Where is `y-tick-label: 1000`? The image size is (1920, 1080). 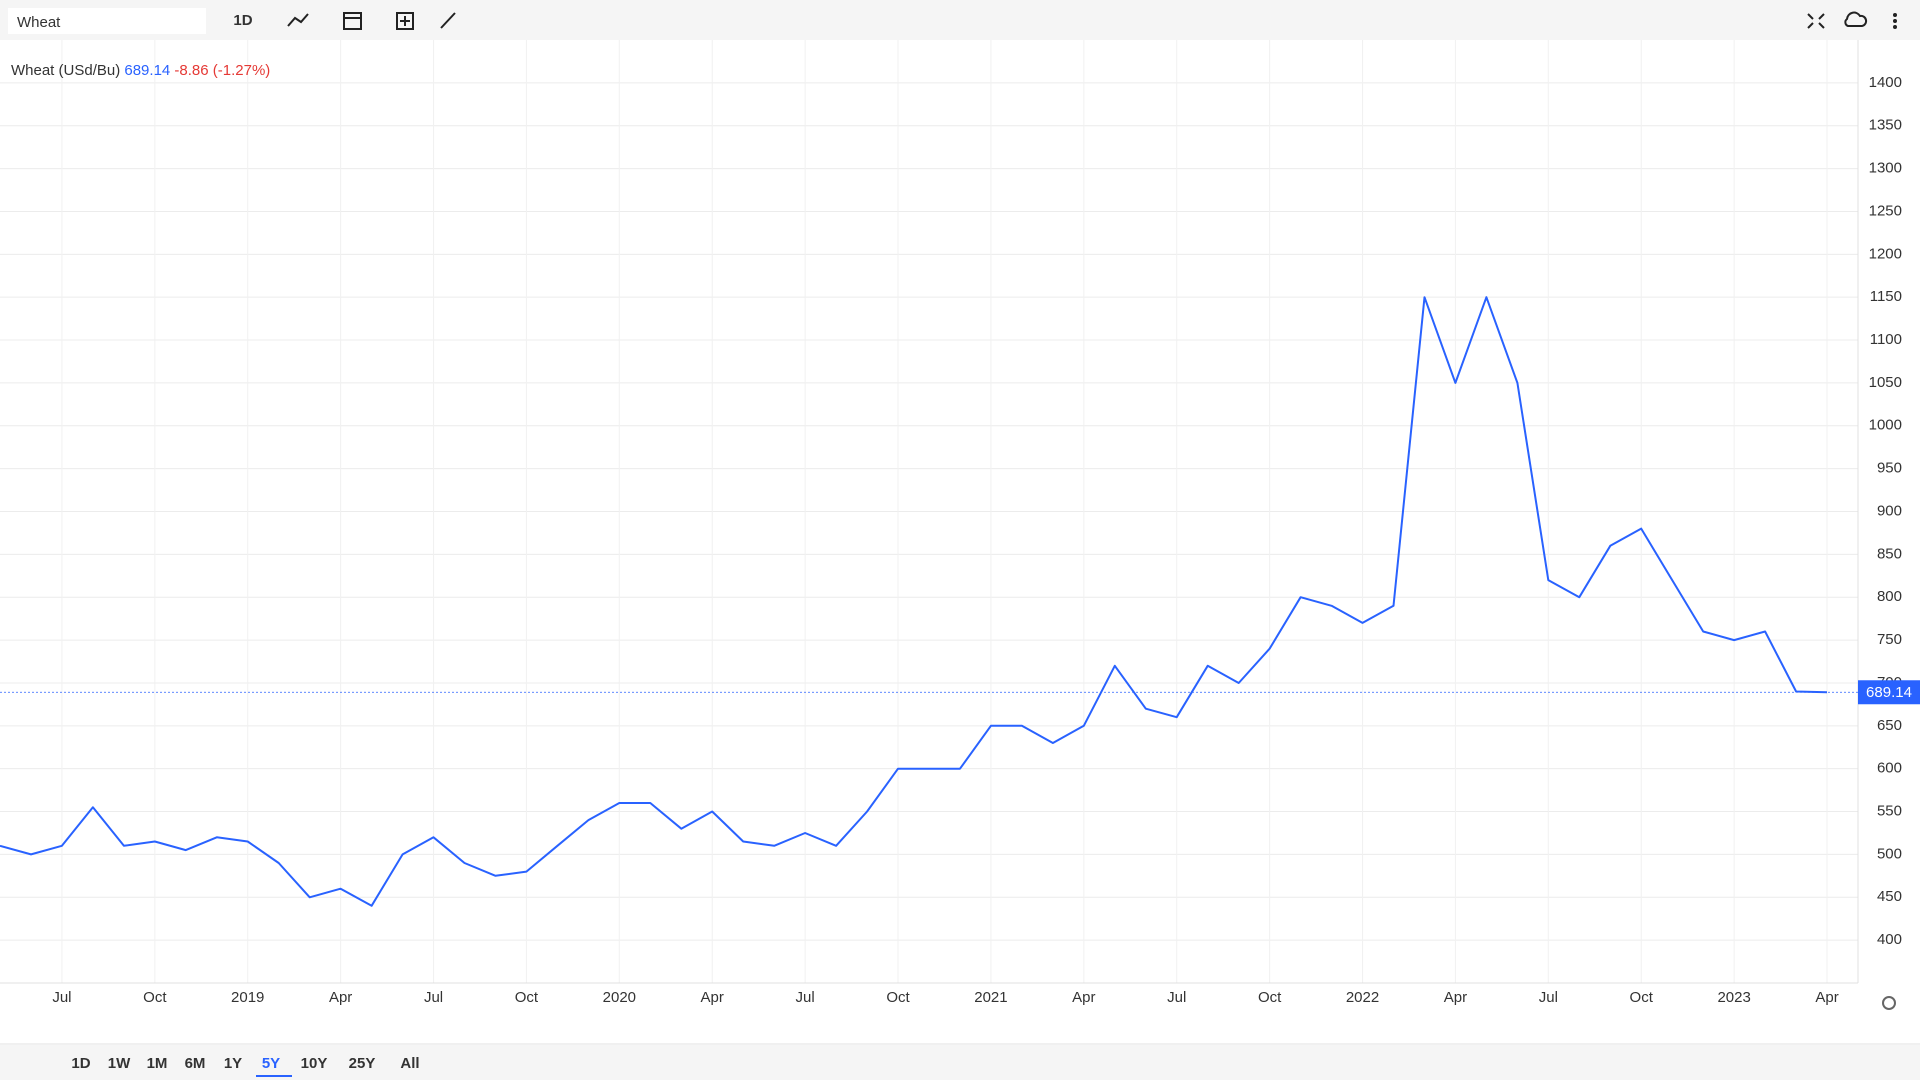
y-tick-label: 1000 is located at coordinates (1885, 425).